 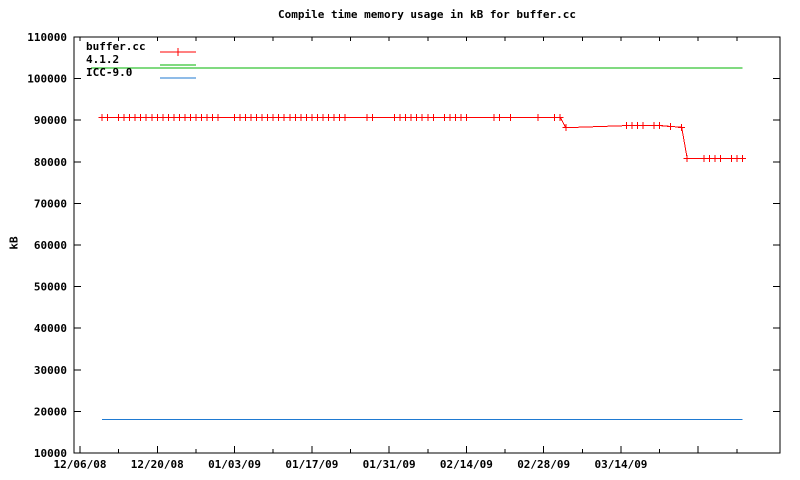 I want to click on y-tick-label: 110000, so click(x=47, y=37).